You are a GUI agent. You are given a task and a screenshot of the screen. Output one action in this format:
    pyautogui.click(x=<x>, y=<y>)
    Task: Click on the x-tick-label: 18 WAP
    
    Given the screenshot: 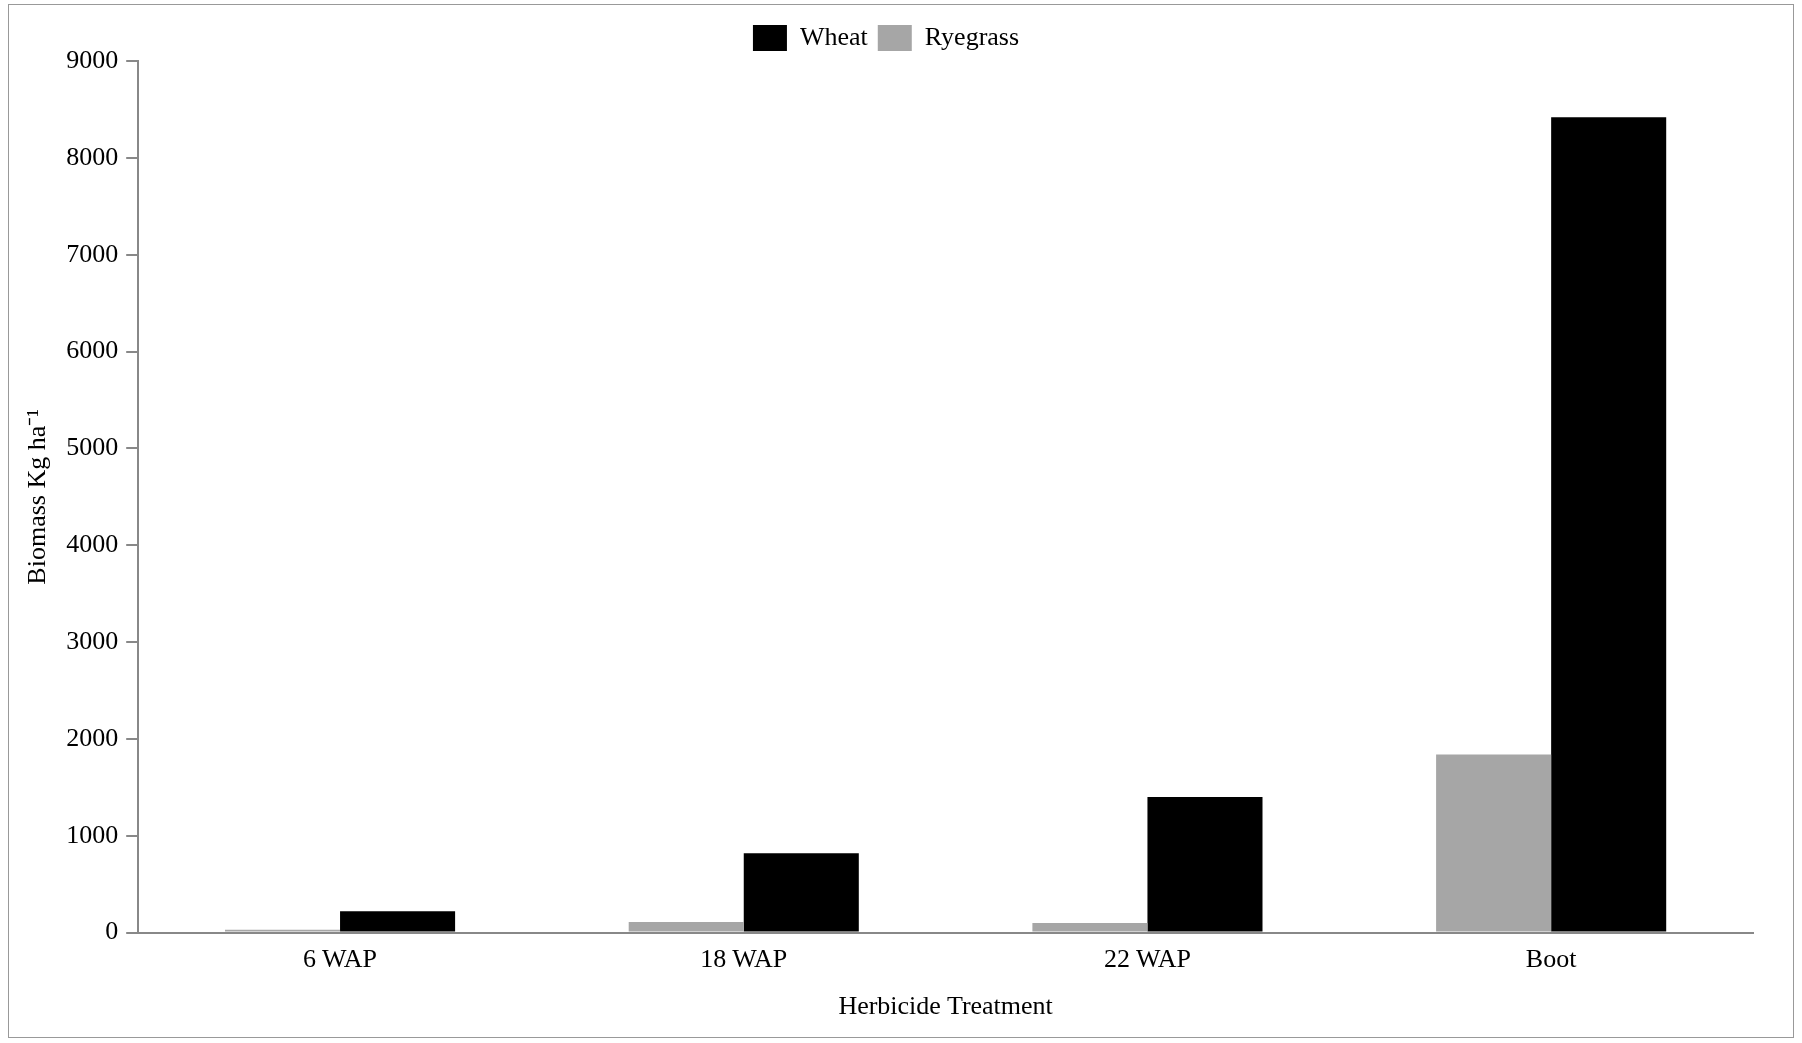 What is the action you would take?
    pyautogui.click(x=744, y=959)
    